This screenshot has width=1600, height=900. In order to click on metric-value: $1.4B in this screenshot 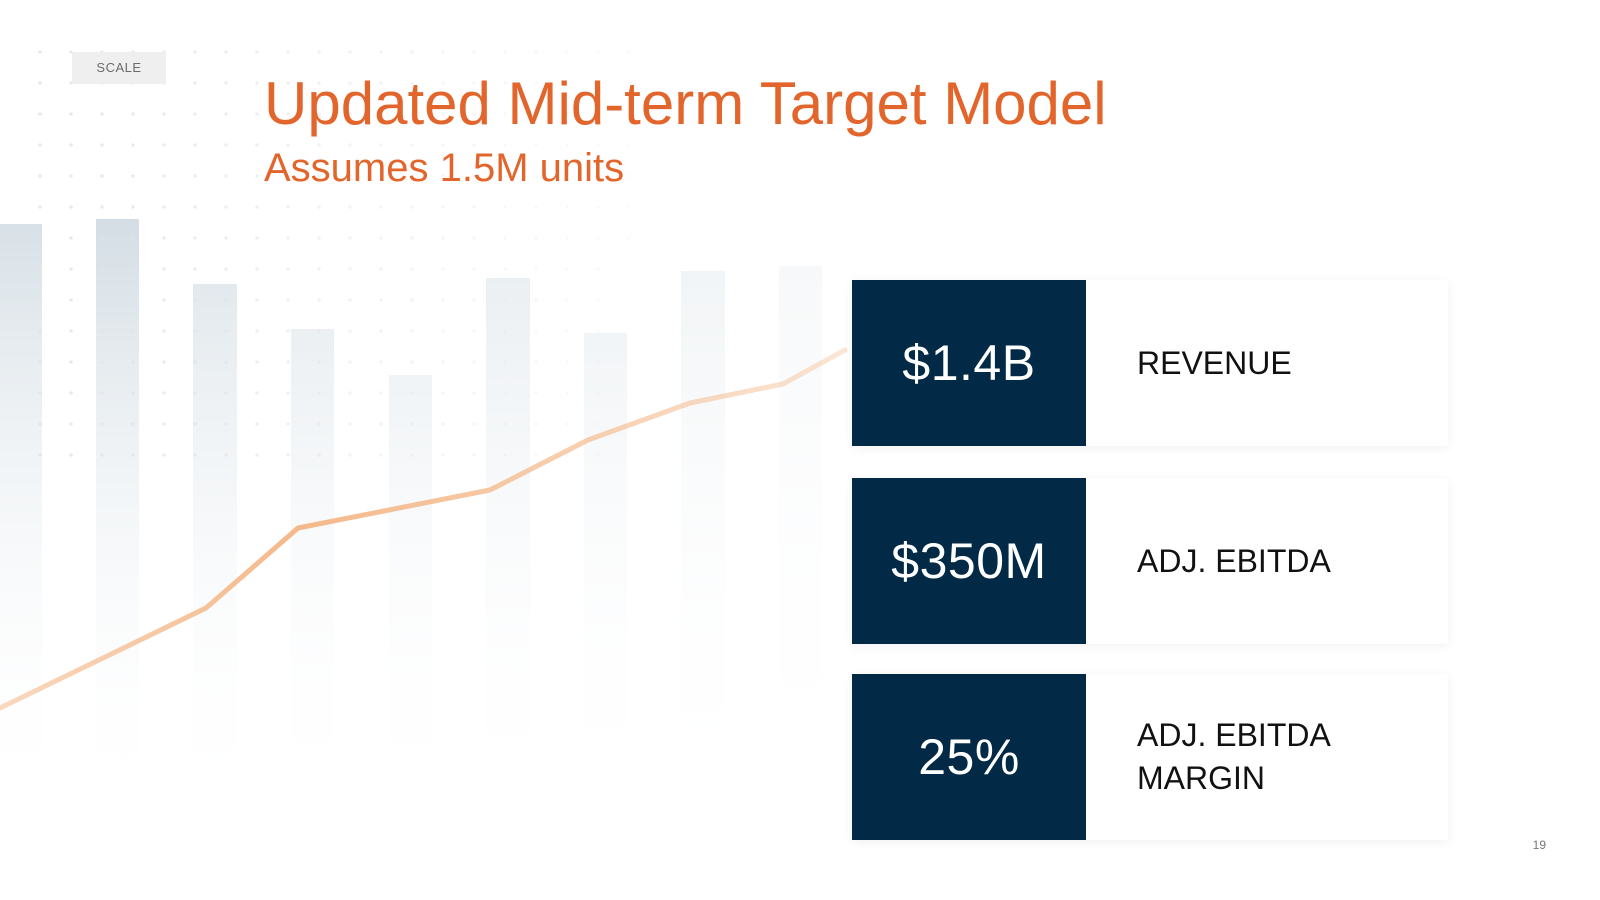, I will do `click(969, 363)`.